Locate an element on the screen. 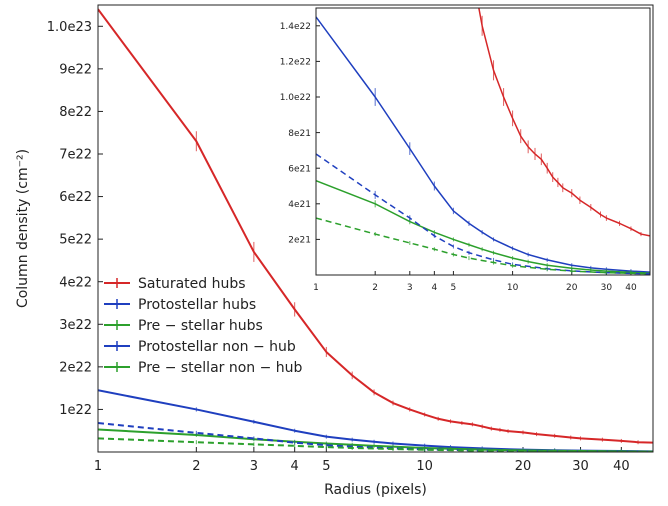 This screenshot has width=668, height=506. inset-x-tick-label: 4 is located at coordinates (434, 288).